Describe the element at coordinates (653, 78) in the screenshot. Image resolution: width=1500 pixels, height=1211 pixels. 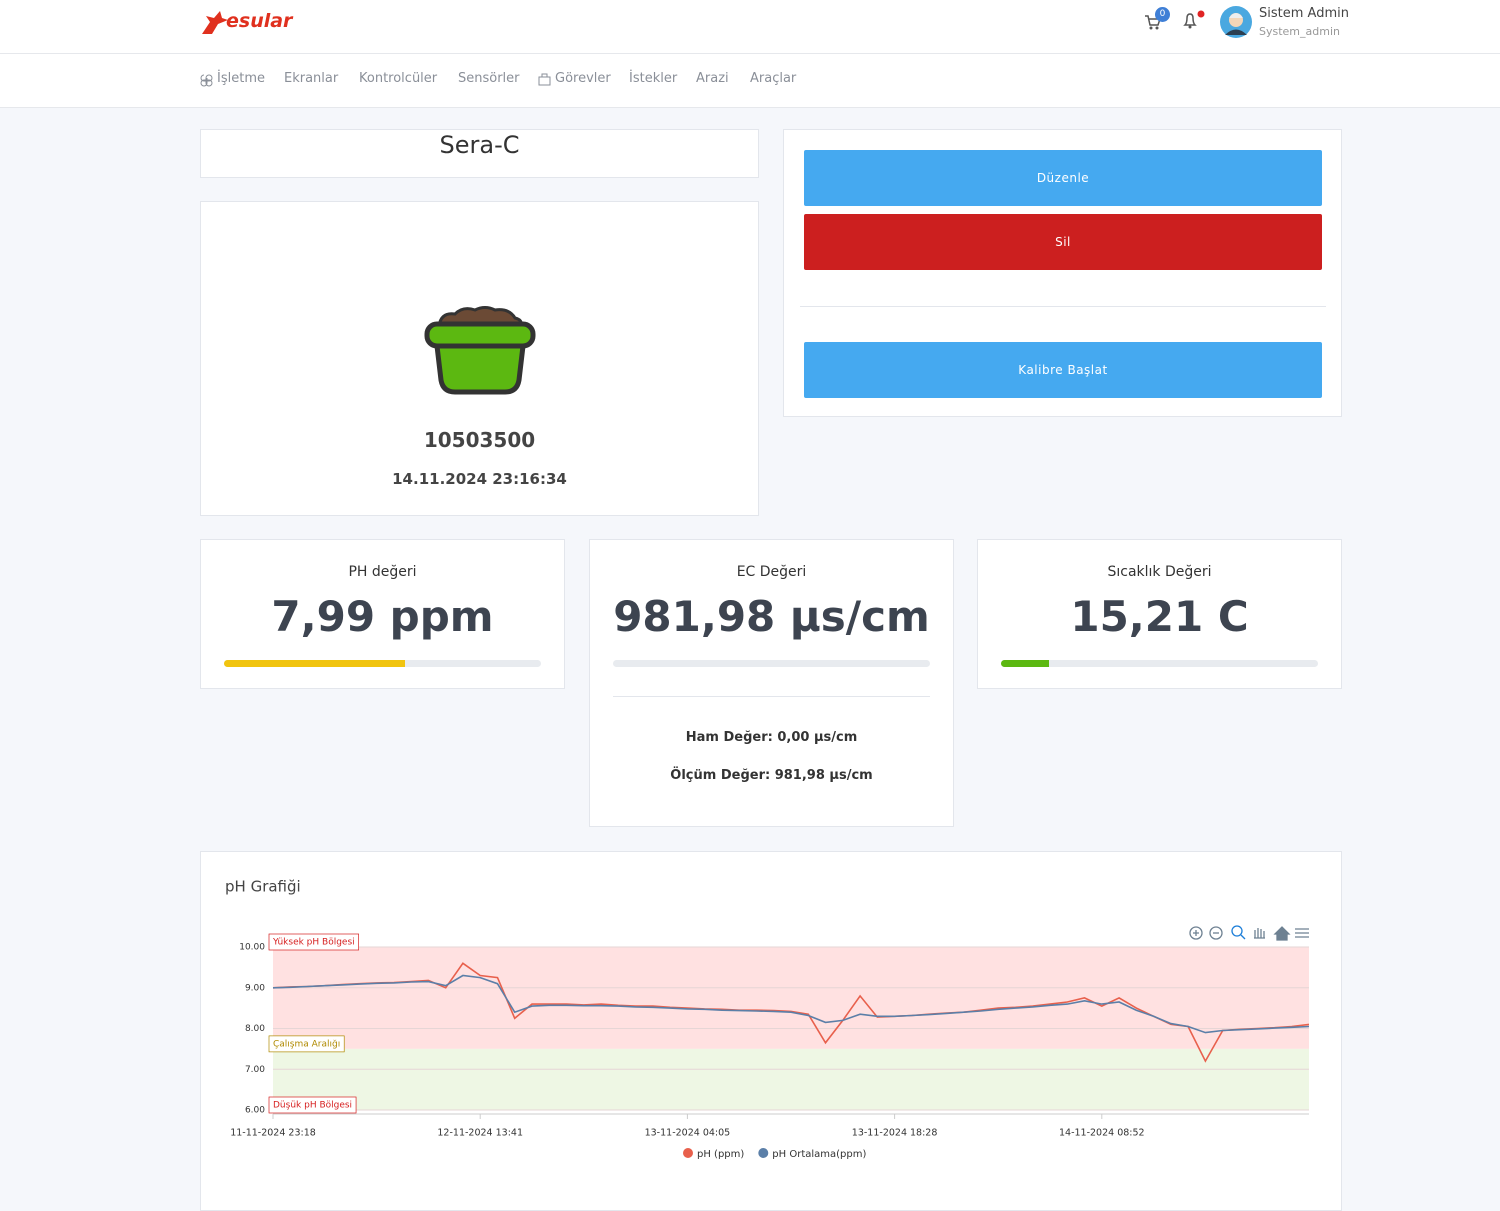
I see `nav-item: İstekler` at that location.